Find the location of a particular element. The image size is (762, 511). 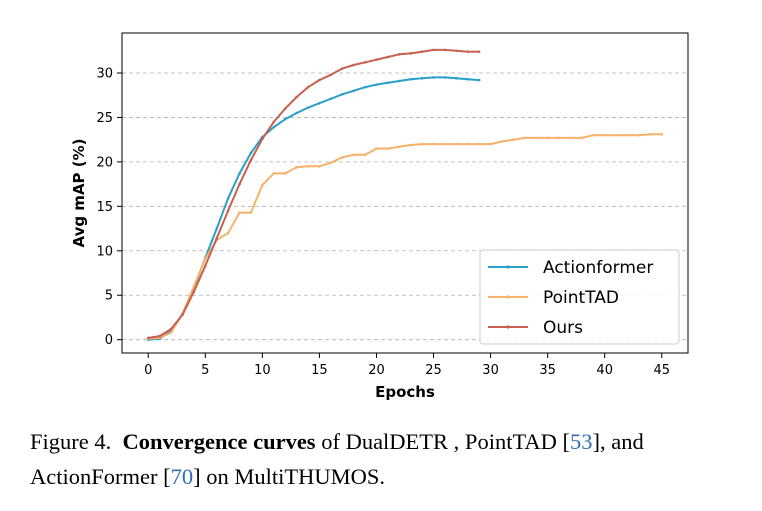

x-tick-label: 5 is located at coordinates (205, 370).